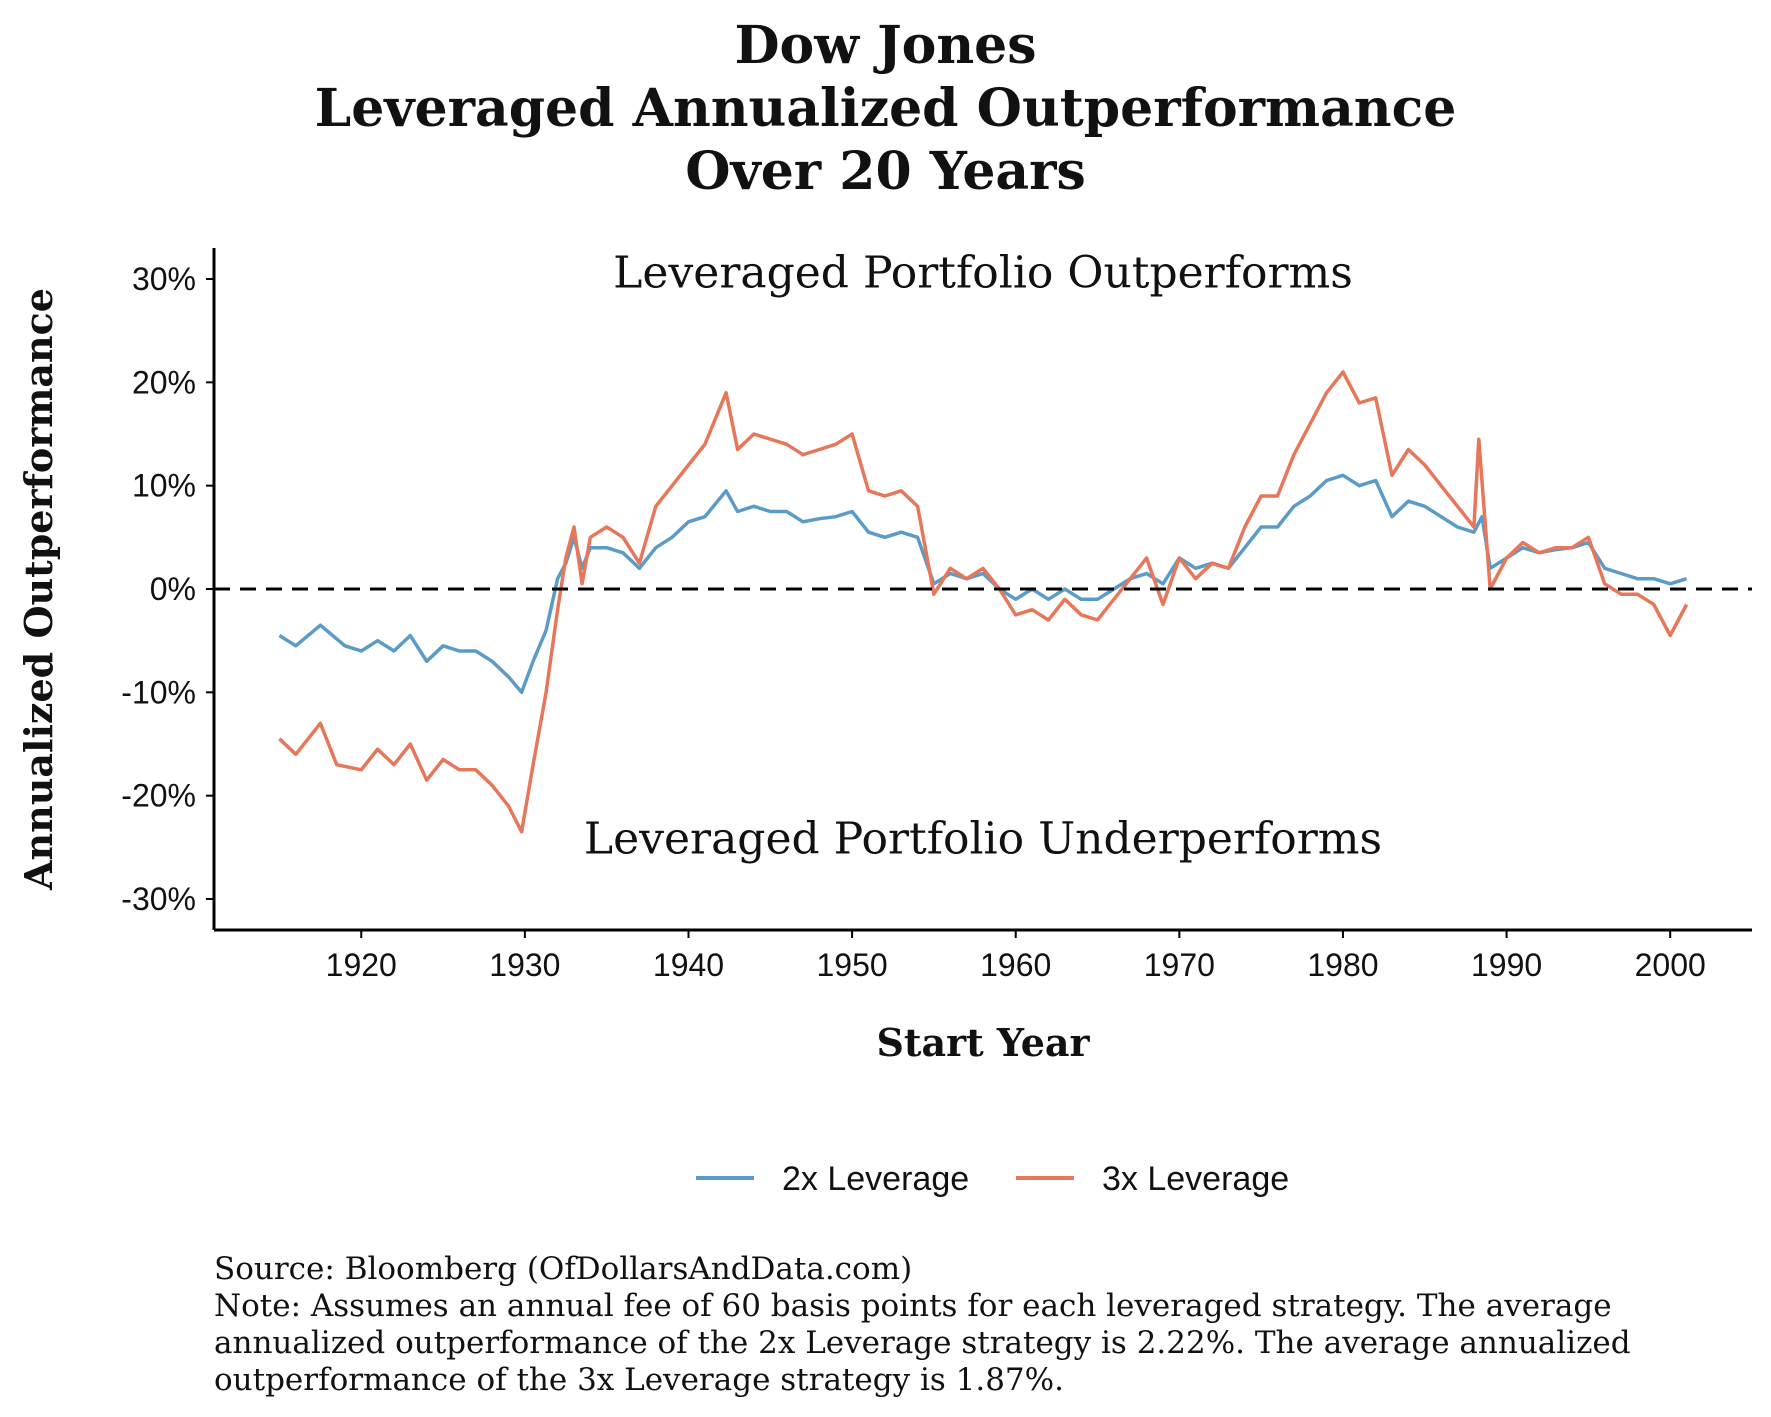  Describe the element at coordinates (1195, 1179) in the screenshot. I see `legend-label-3x: 3x Leverage` at that location.